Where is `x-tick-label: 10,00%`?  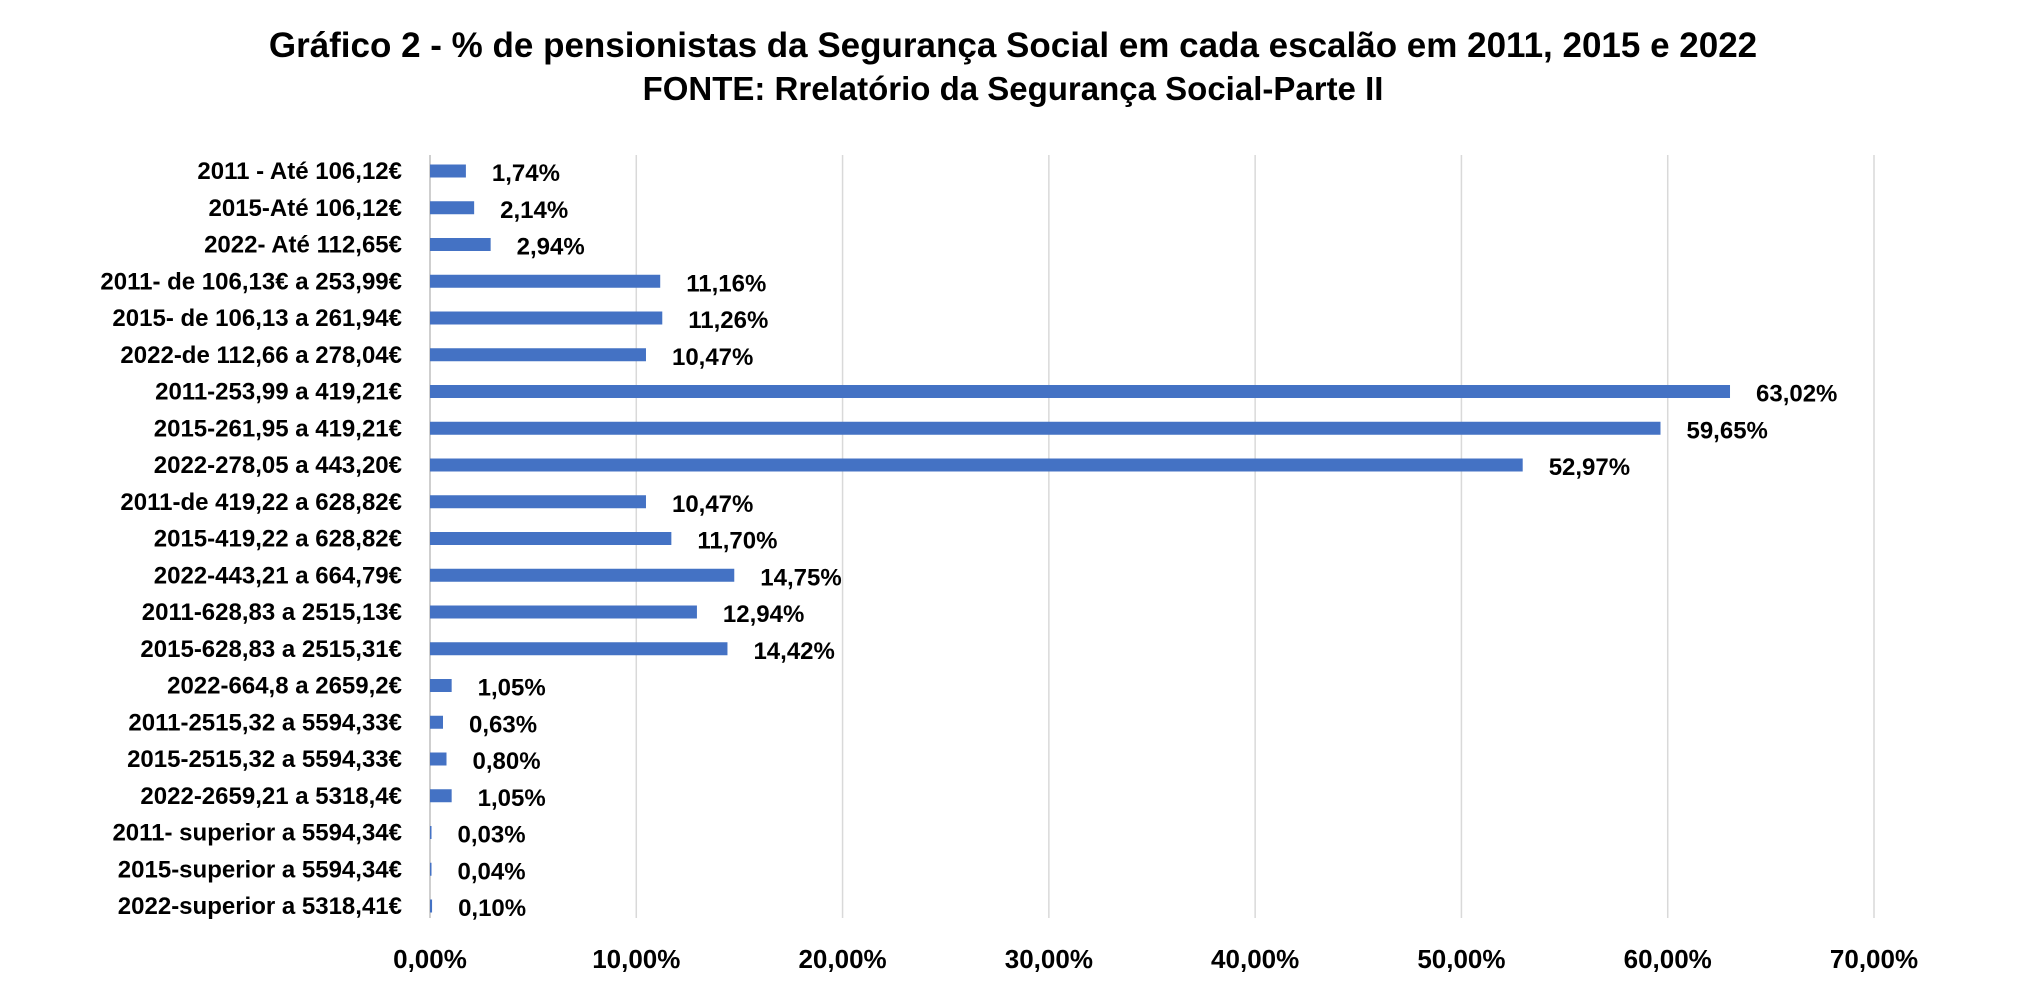 x-tick-label: 10,00% is located at coordinates (636, 959).